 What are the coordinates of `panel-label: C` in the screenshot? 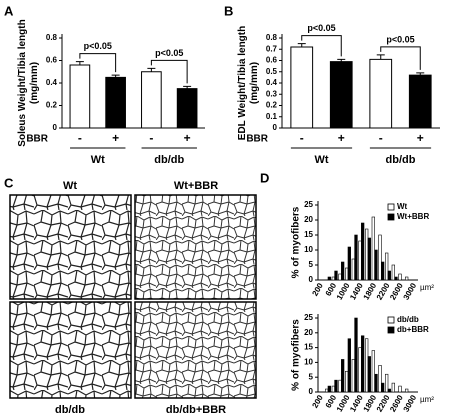 It's located at (9, 182).